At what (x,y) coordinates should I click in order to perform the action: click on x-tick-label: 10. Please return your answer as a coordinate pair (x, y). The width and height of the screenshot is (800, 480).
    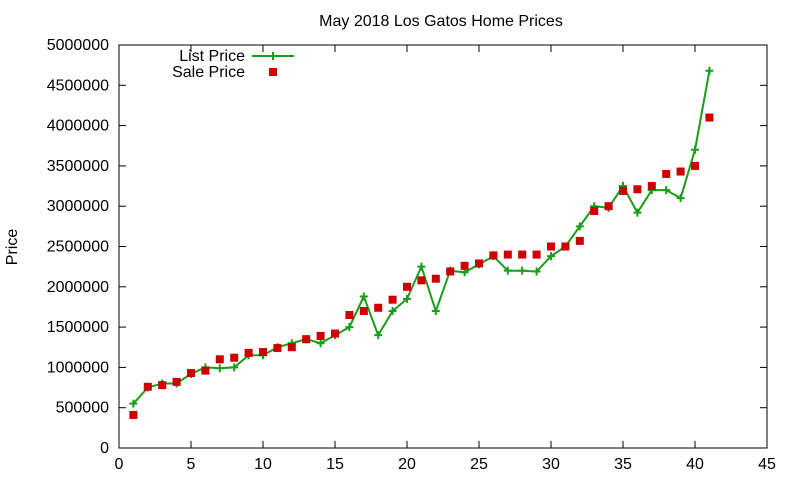
    Looking at the image, I should click on (263, 464).